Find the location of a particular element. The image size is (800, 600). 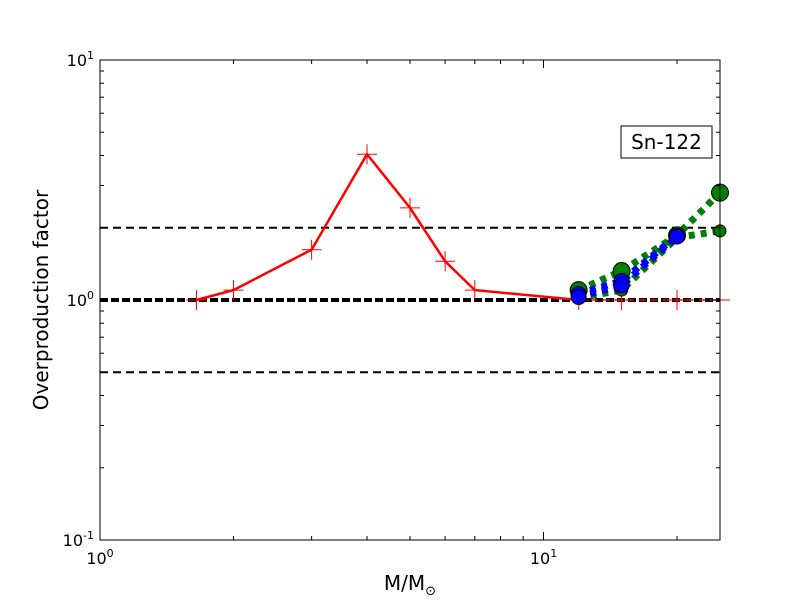

y-tick-label-2: 10¹ is located at coordinates (80, 59).